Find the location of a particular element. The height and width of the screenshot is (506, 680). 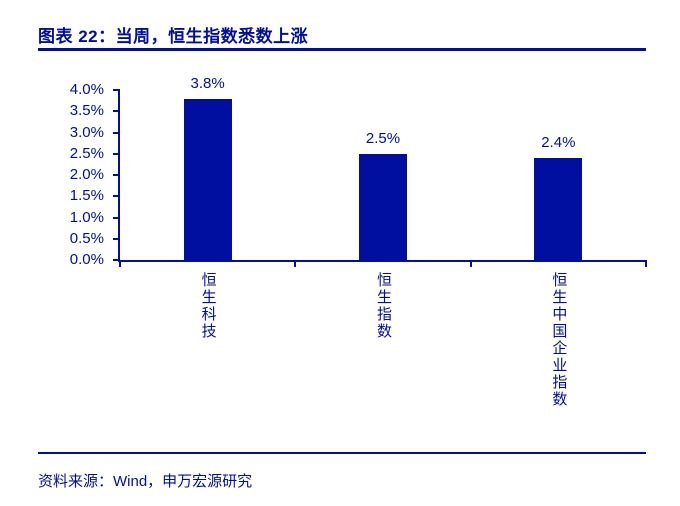

x-axis-category-label: 恒生指数 is located at coordinates (383, 306).